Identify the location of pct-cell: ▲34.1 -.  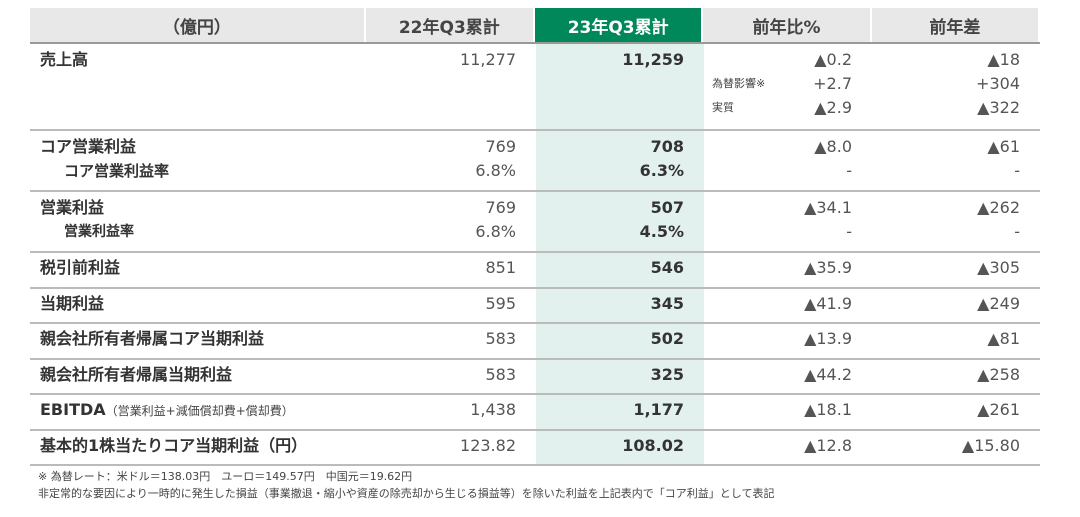
(788, 221).